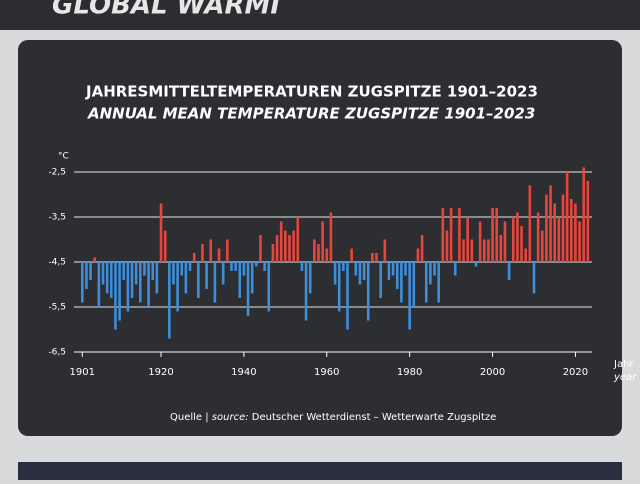  Describe the element at coordinates (409, 372) in the screenshot. I see `x-tick-label: 1980` at that location.